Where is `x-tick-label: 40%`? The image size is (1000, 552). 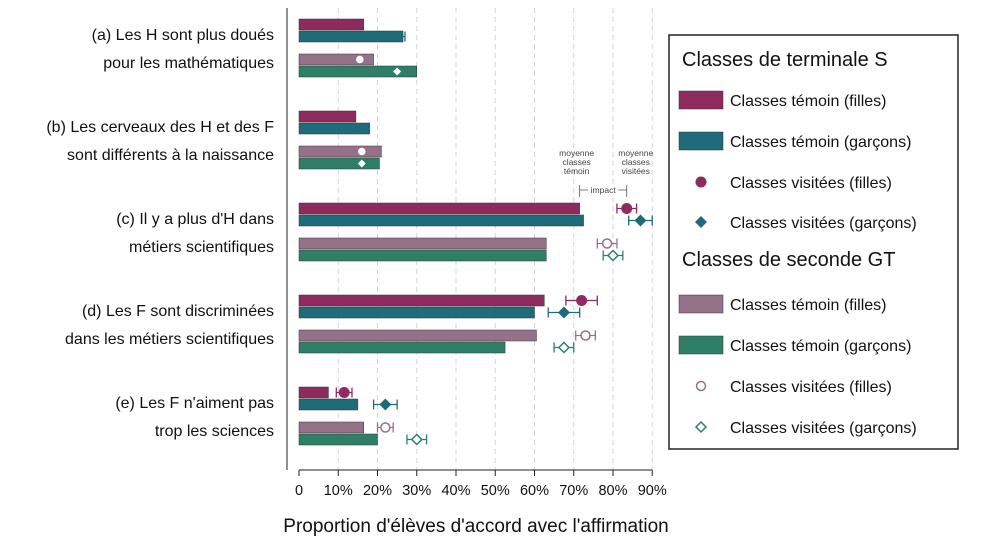
x-tick-label: 40% is located at coordinates (455, 491).